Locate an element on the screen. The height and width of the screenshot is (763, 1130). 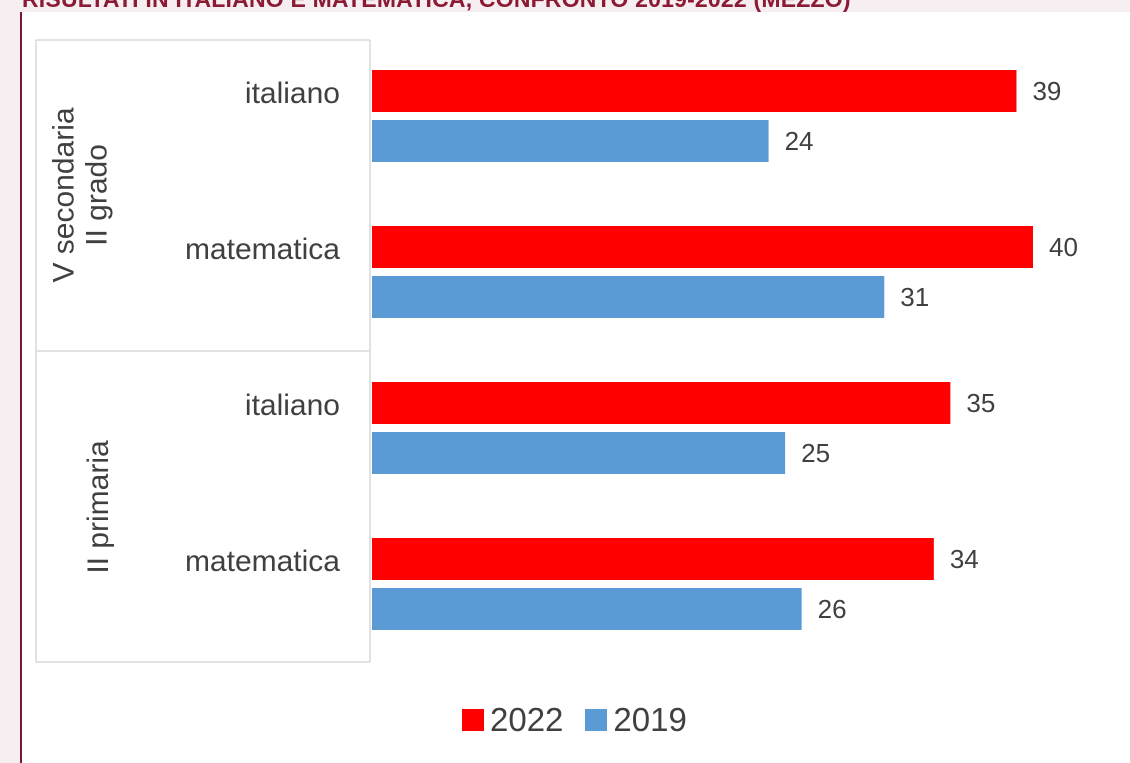
legend: 2022 2019 is located at coordinates (574, 720).